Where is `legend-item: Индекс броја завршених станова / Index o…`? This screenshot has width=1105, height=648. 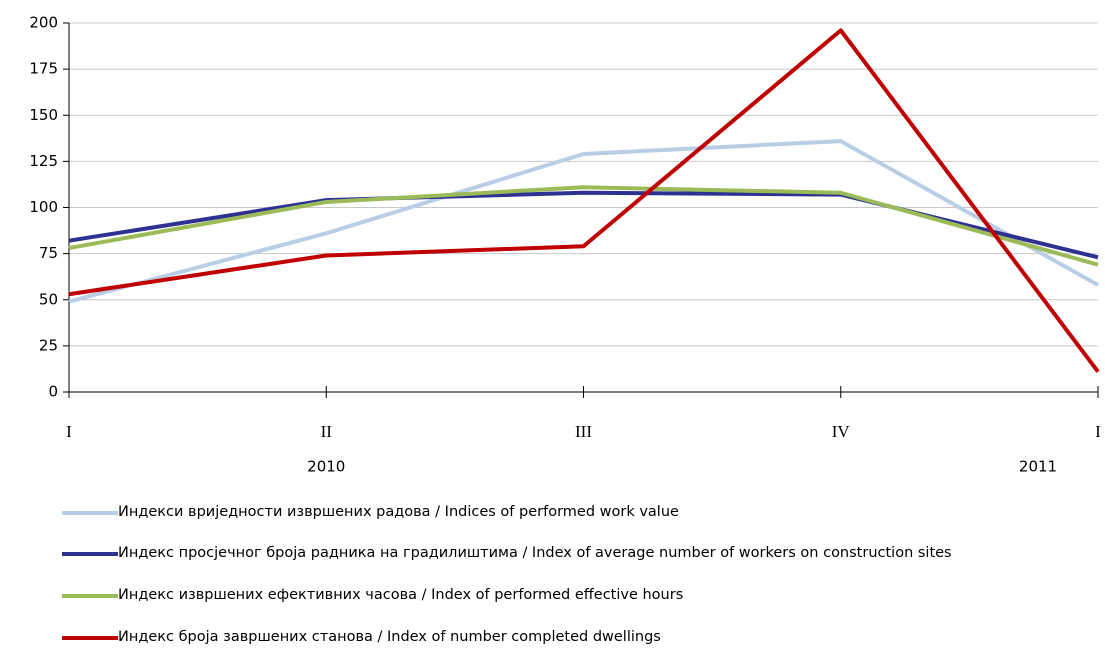 legend-item: Индекс броја завршених станова / Index o… is located at coordinates (567, 637).